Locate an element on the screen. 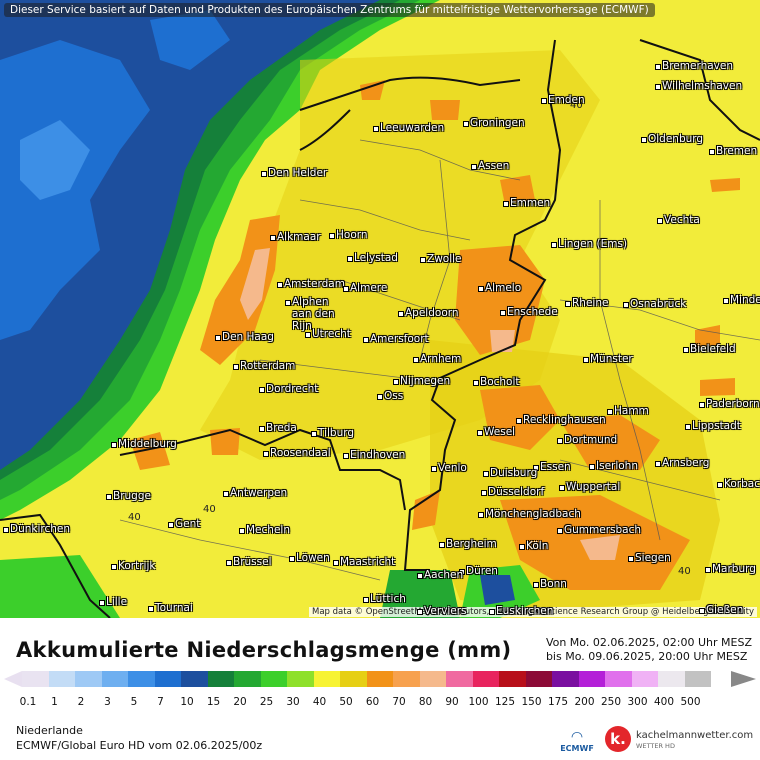 The height and width of the screenshot is (760, 760). colorbar-tick-label: 10 is located at coordinates (187, 702).